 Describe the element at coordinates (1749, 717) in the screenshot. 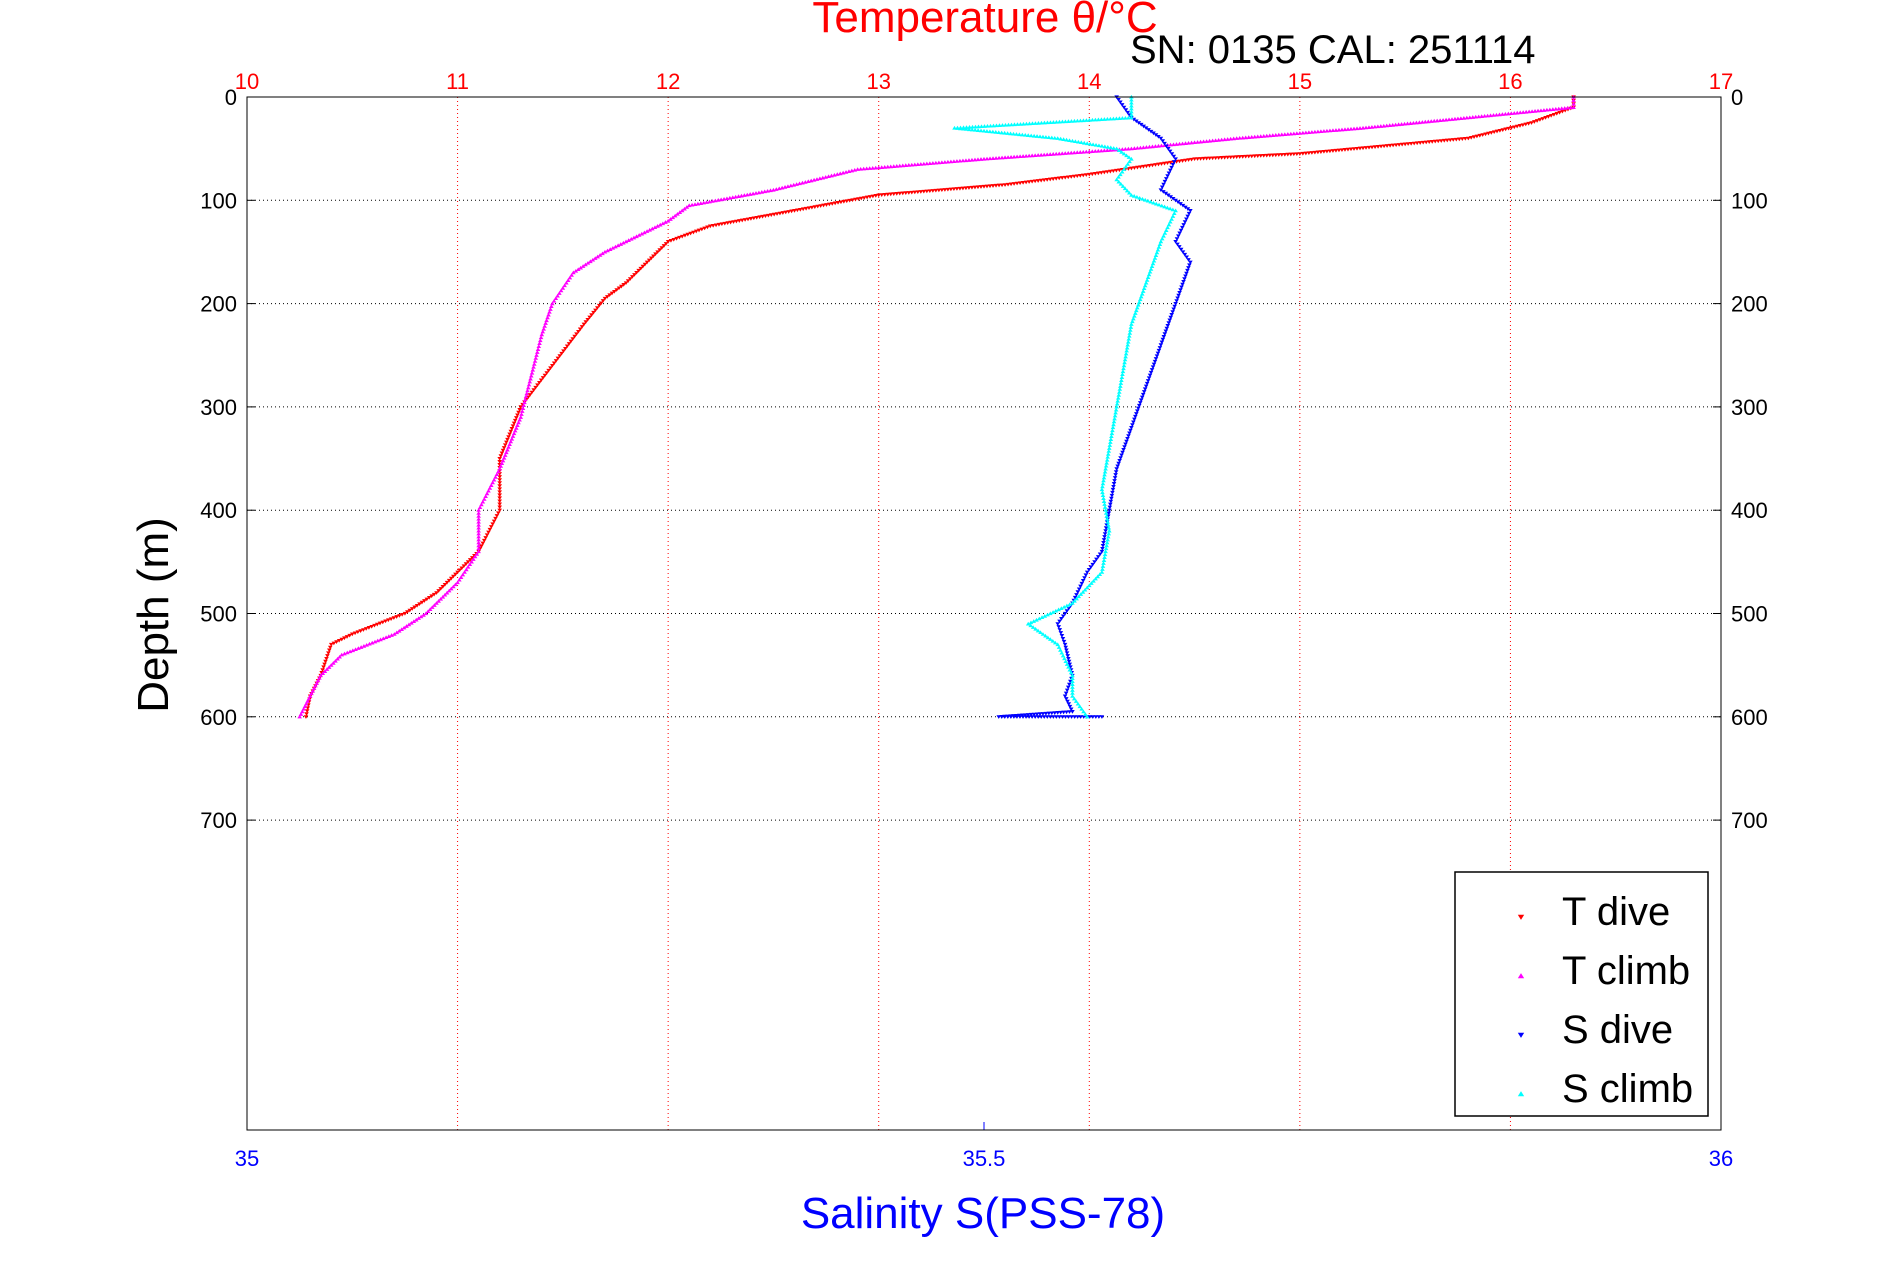

I see `depth-tick-label-right: 600` at that location.